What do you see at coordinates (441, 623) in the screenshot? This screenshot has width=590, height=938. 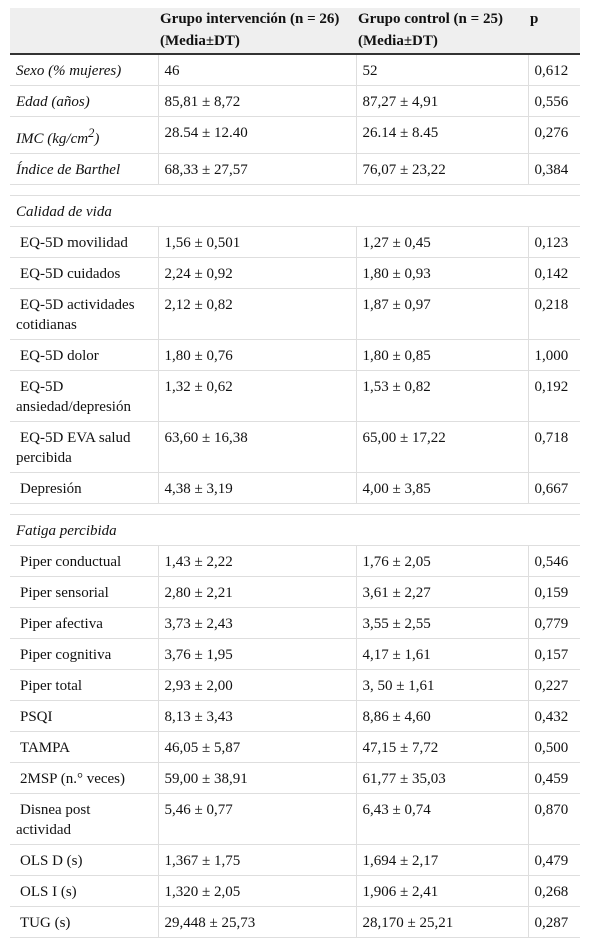 I see `value-cell: 3,55 ± 2,55` at bounding box center [441, 623].